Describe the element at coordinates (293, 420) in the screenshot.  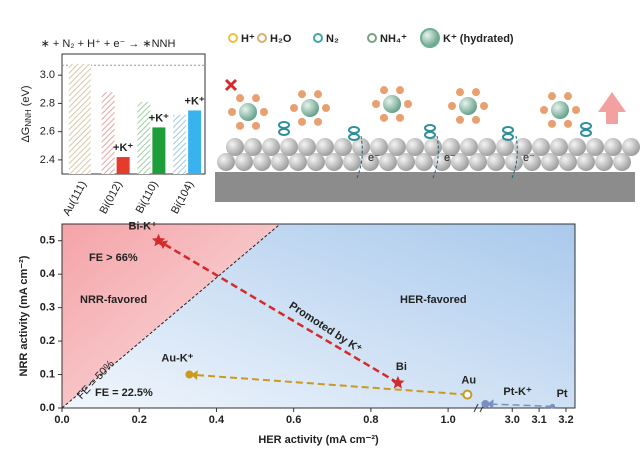
I see `x-tick-label: 0.6` at that location.